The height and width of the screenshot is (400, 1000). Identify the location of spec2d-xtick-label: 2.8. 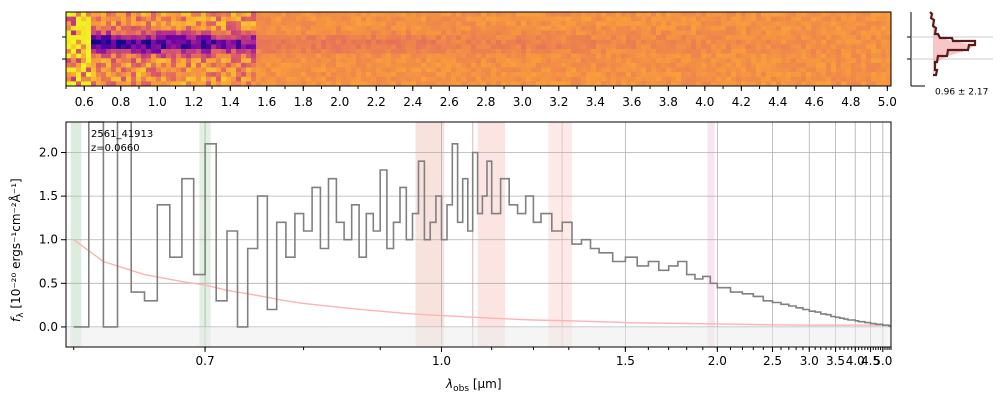
(485, 102).